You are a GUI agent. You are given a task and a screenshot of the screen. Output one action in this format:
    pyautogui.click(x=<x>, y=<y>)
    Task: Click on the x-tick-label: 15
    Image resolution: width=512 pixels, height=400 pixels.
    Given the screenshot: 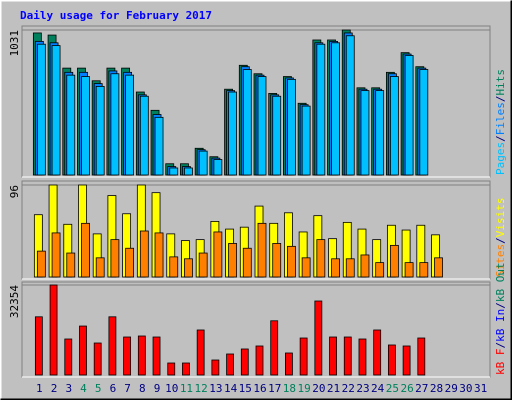 What is the action you would take?
    pyautogui.click(x=245, y=388)
    